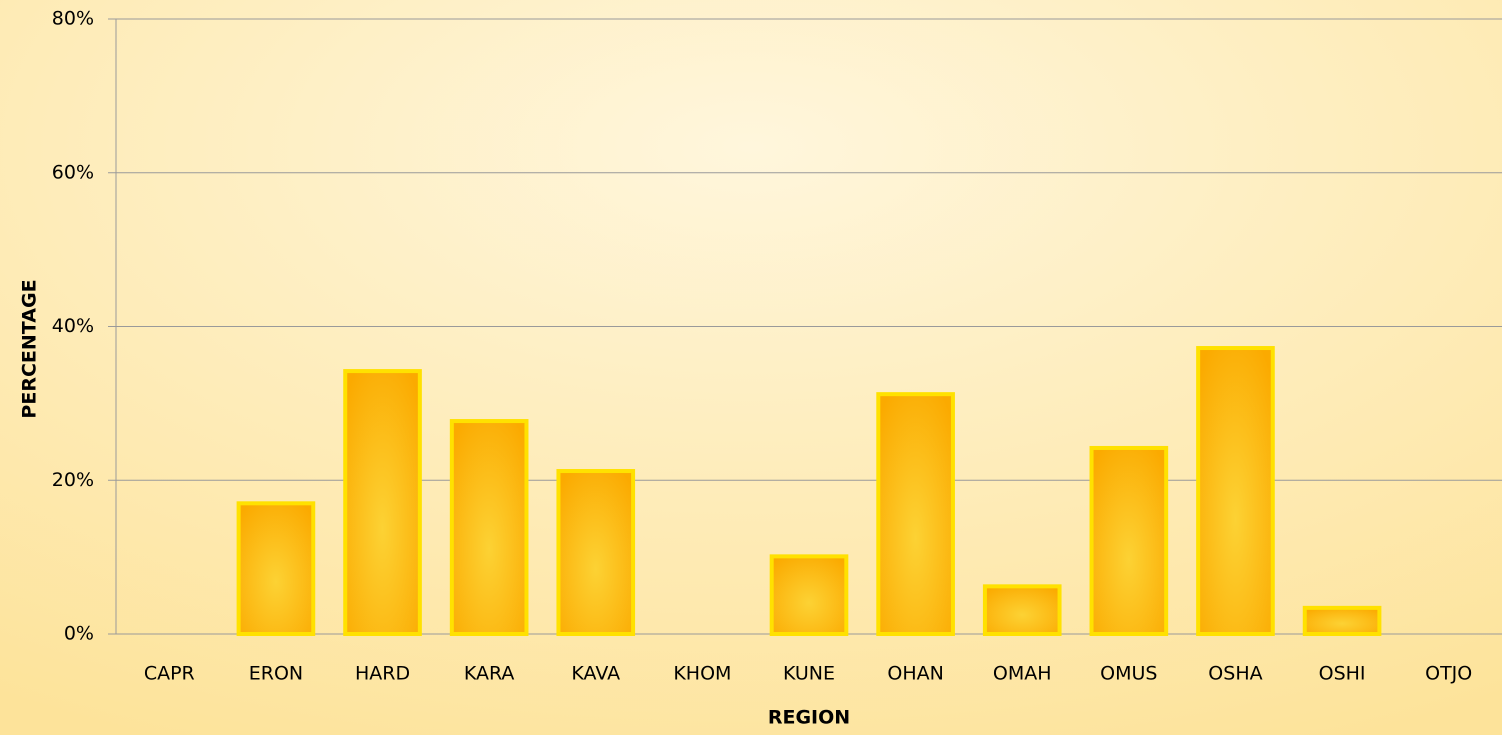 Image resolution: width=1502 pixels, height=735 pixels. I want to click on x-tick-label: KUNE, so click(809, 674).